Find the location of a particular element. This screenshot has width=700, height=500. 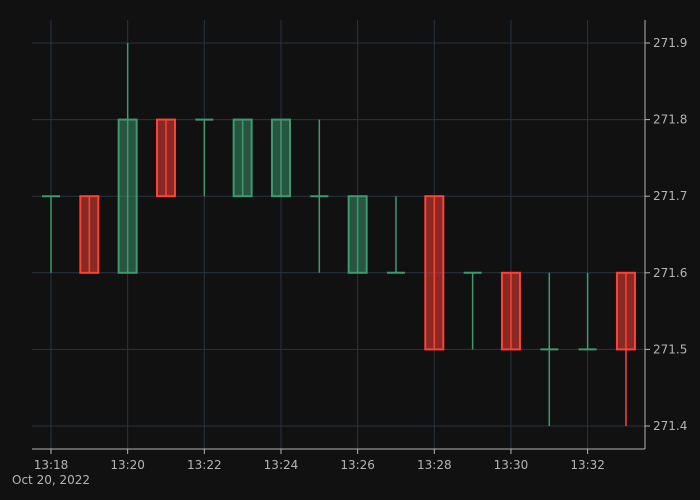

date-label: Oct 20, 2022 is located at coordinates (51, 480).